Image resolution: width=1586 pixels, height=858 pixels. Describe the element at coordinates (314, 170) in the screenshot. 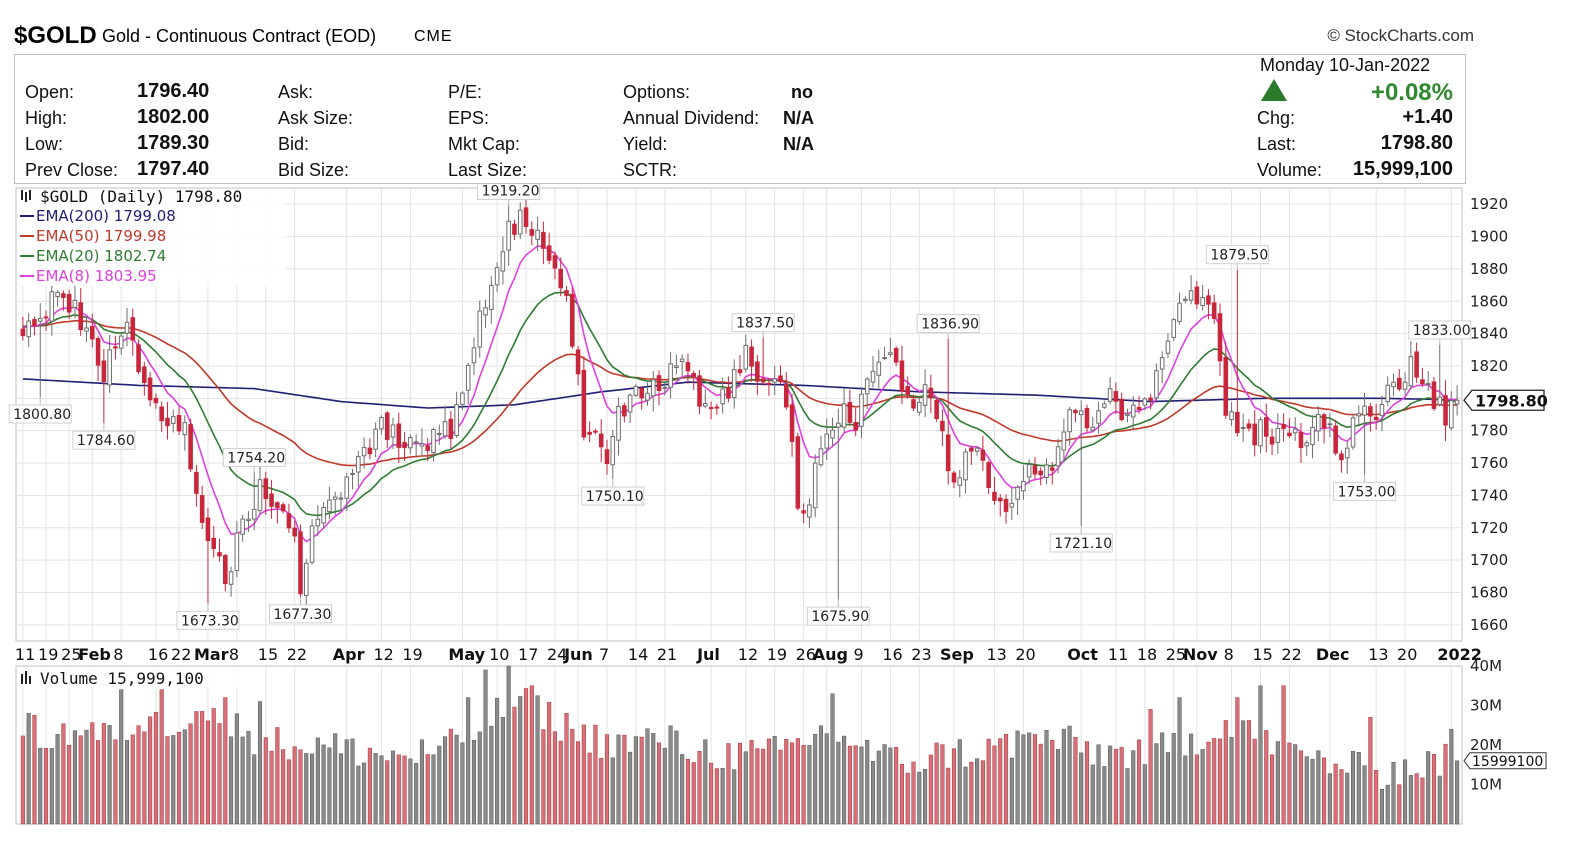

I see `bid-size-label: Bid Size:` at that location.